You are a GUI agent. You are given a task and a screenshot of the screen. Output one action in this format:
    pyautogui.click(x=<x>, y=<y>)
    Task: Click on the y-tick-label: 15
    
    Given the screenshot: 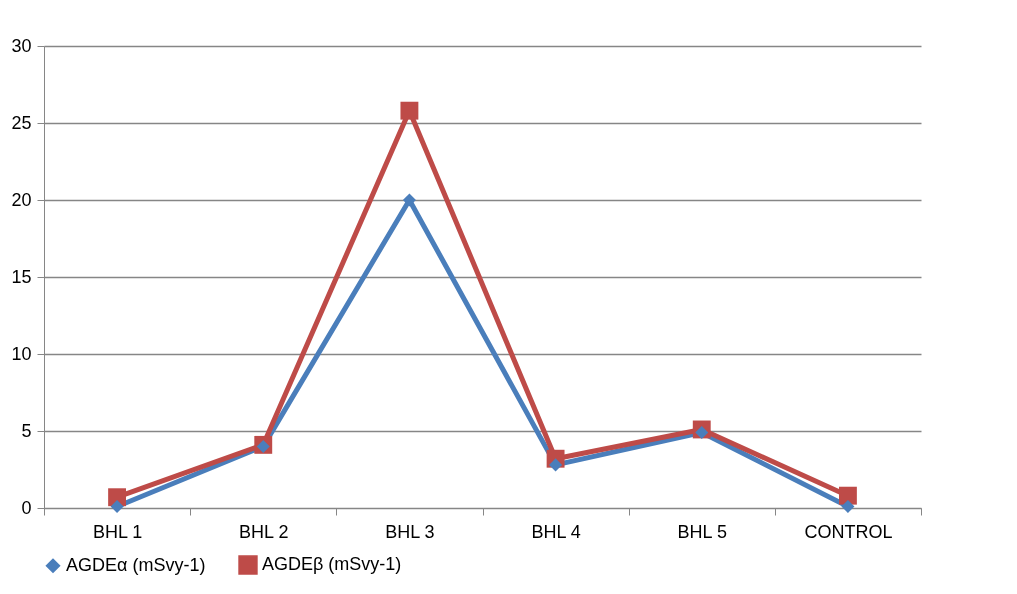 What is the action you would take?
    pyautogui.click(x=21, y=276)
    